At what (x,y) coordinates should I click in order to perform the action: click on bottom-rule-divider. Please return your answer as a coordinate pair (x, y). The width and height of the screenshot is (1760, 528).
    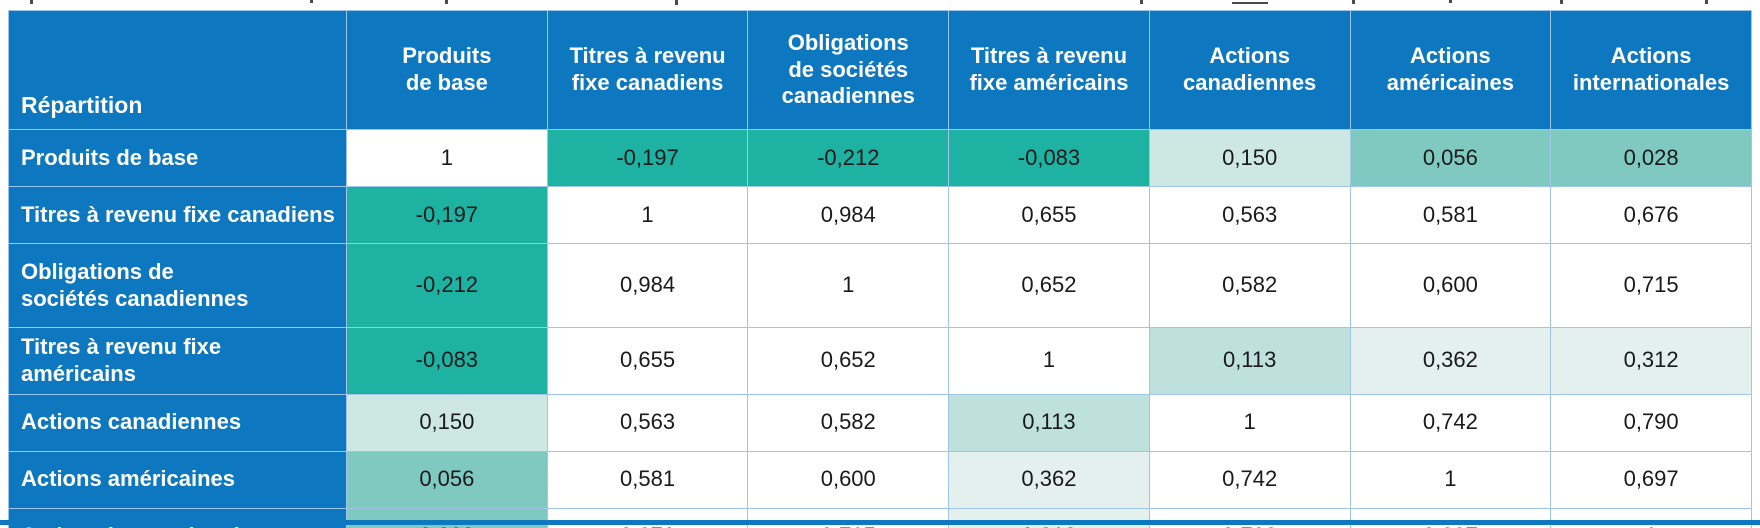
    Looking at the image, I should click on (880, 522).